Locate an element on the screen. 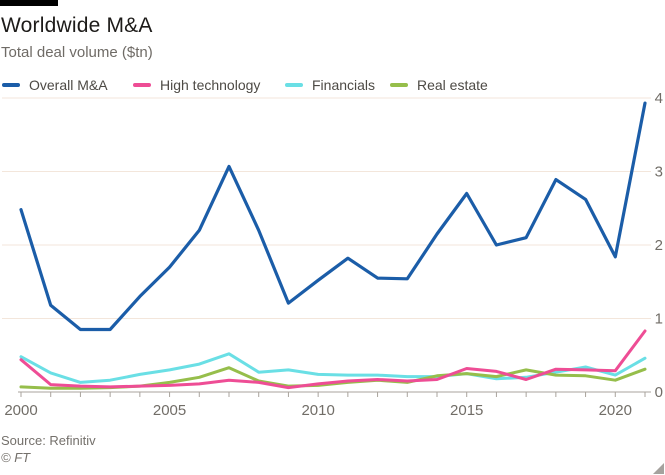 This screenshot has width=665, height=475. ft-copyright: © FT is located at coordinates (16, 457).